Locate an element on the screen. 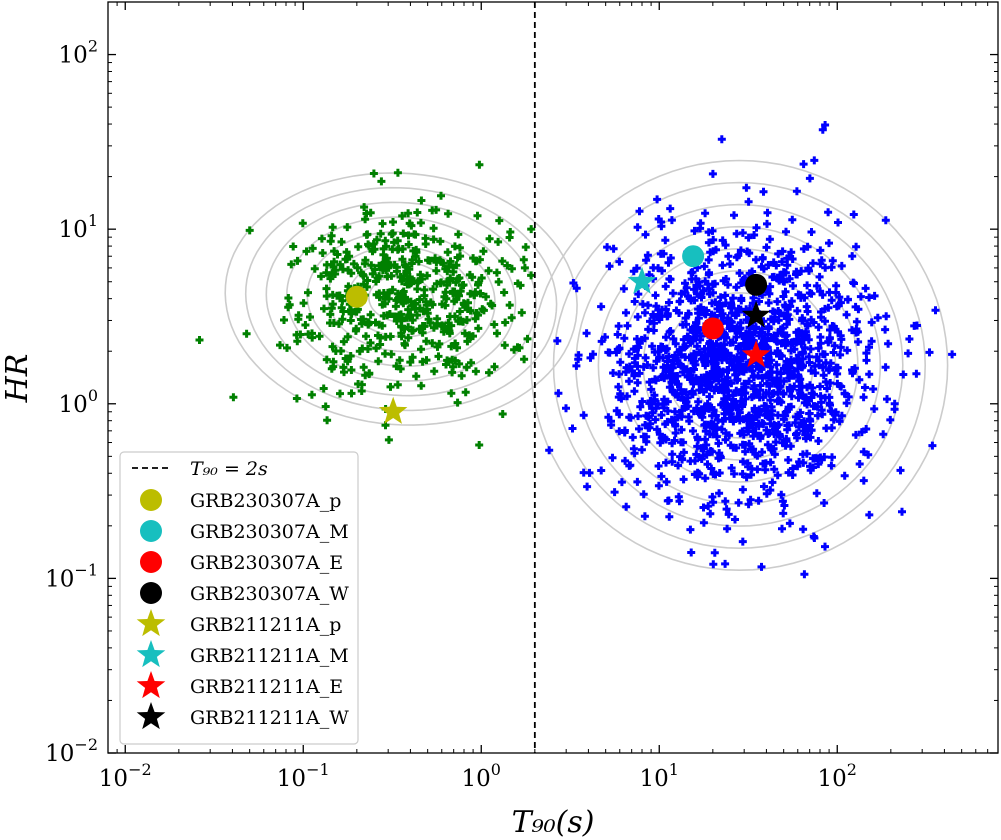 The height and width of the screenshot is (840, 1001). x-tick-label: 10⁰ is located at coordinates (481, 776).